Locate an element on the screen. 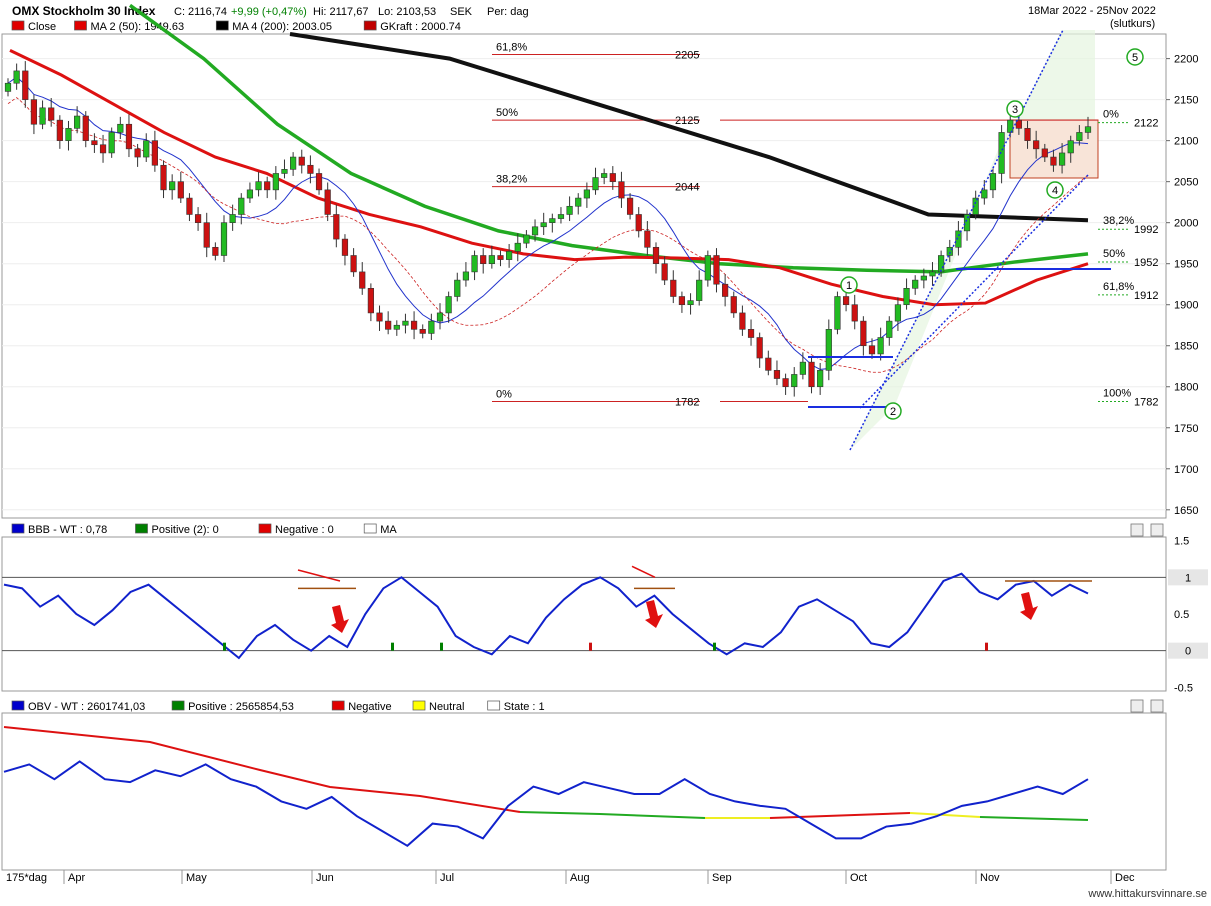 This screenshot has width=1211, height=906. chart-title: OMX Stockholm 30 Index is located at coordinates (84, 11).